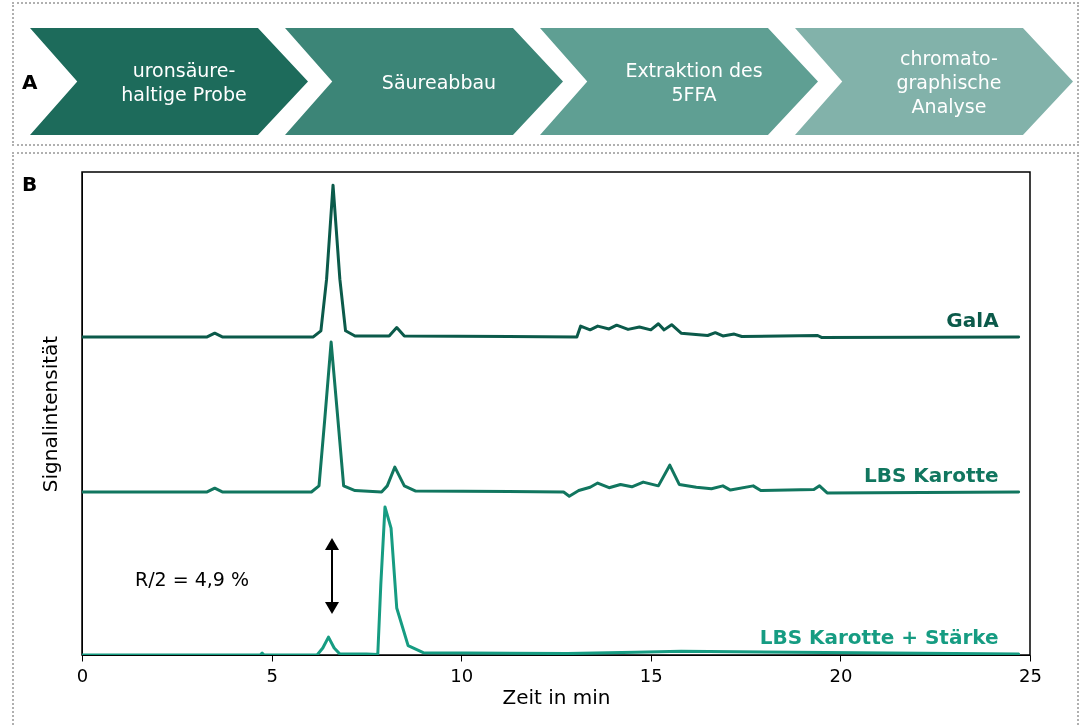 The width and height of the screenshot is (1081, 727). I want to click on x-tick-label: 20, so click(841, 675).